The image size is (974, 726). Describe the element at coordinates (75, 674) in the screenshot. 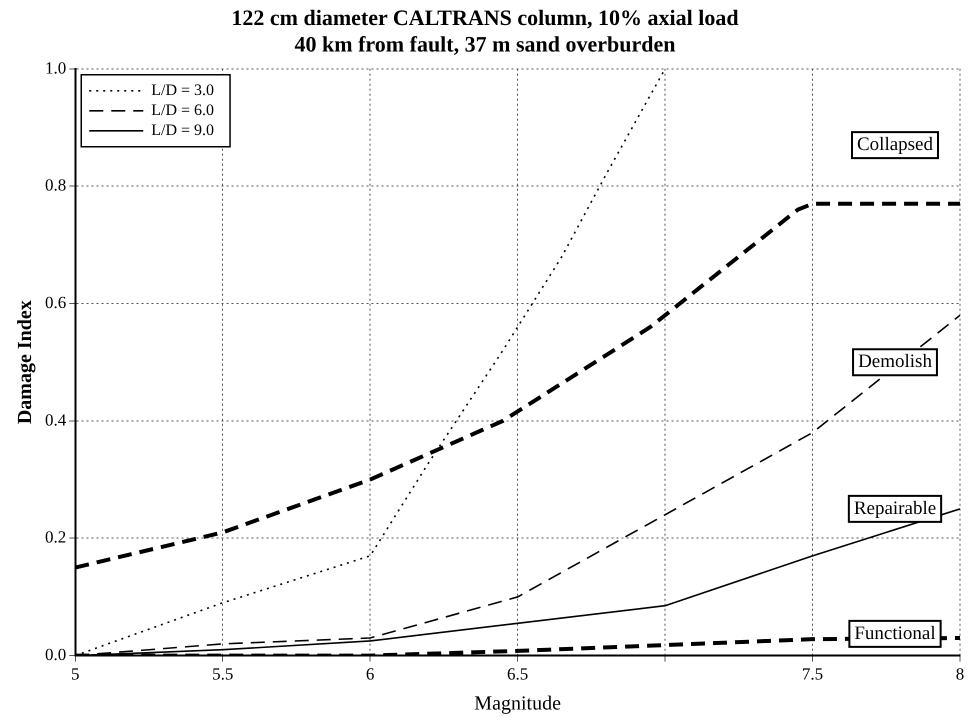

I see `x-tick-label: 5` at that location.